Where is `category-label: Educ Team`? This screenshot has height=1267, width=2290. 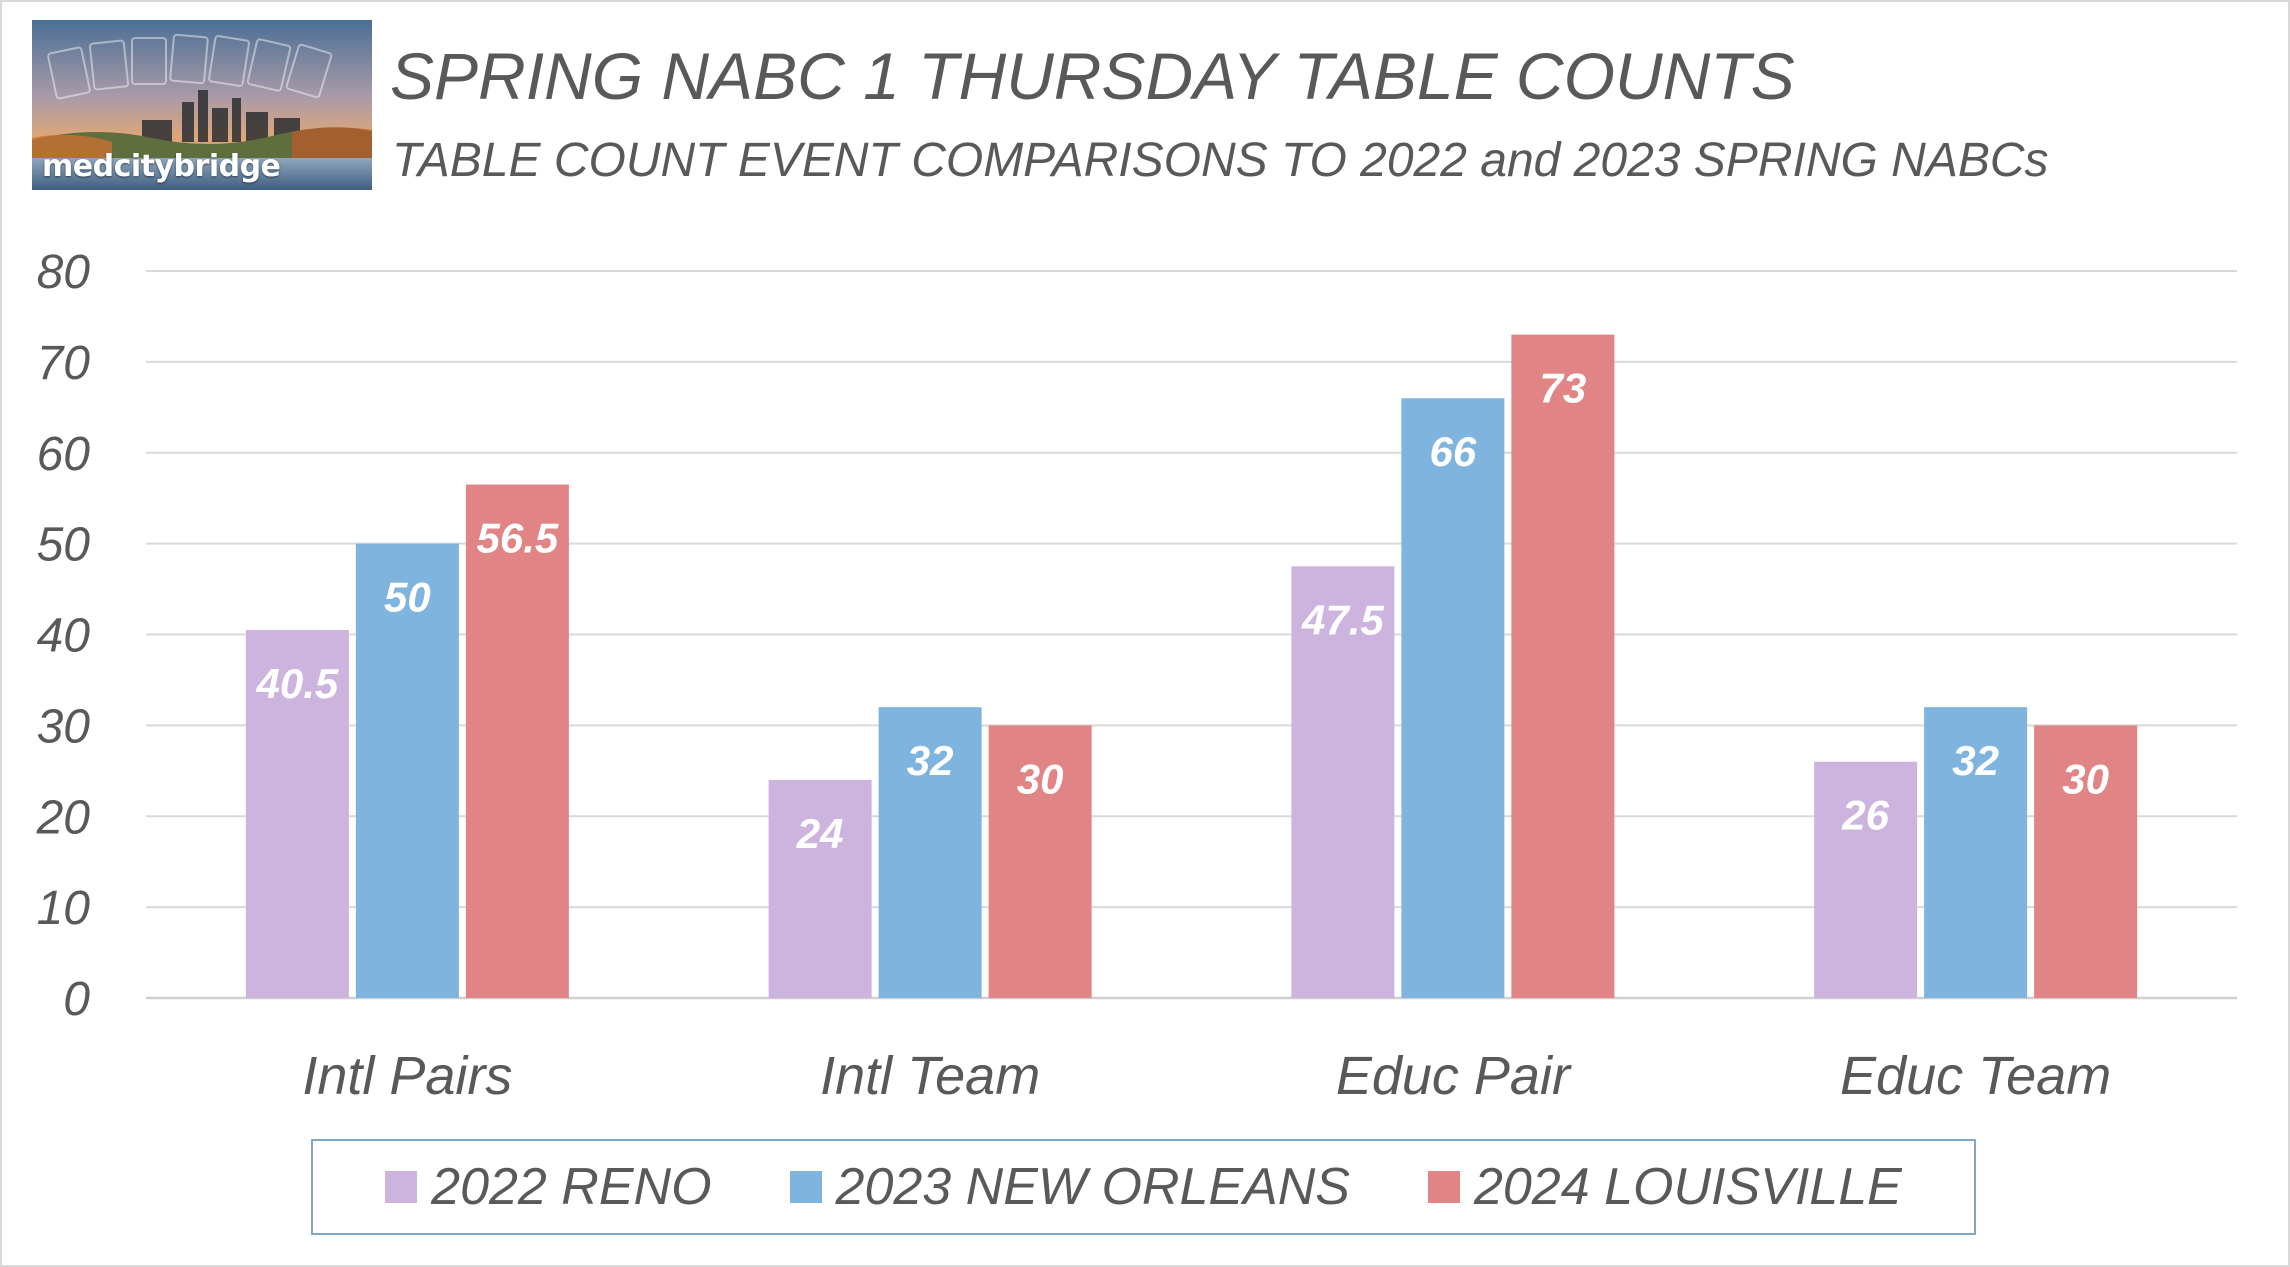
category-label: Educ Team is located at coordinates (1975, 1076).